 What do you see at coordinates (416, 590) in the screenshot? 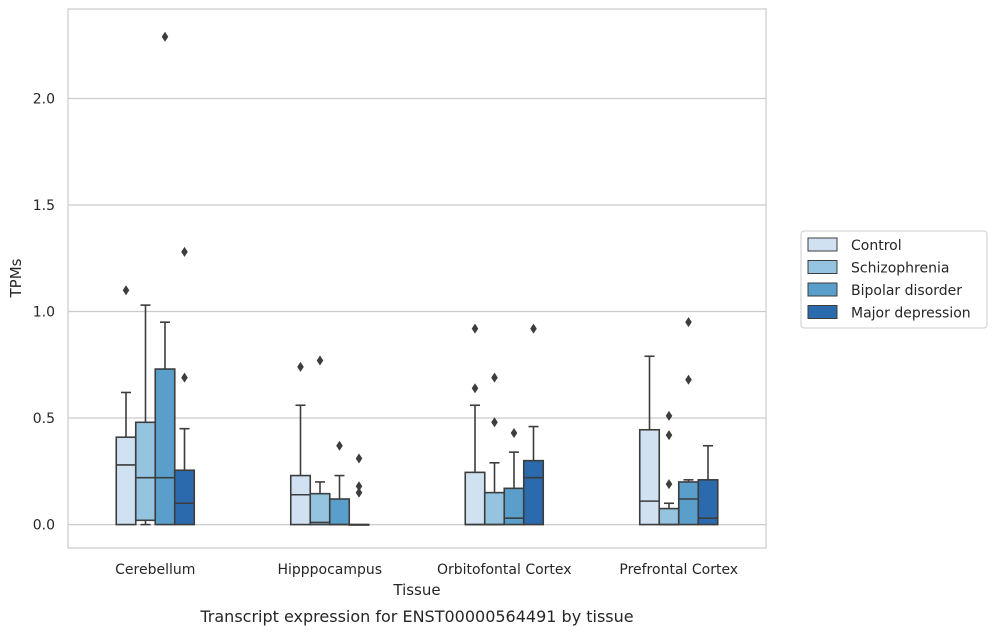
I see `x-axis-title: Tissue` at bounding box center [416, 590].